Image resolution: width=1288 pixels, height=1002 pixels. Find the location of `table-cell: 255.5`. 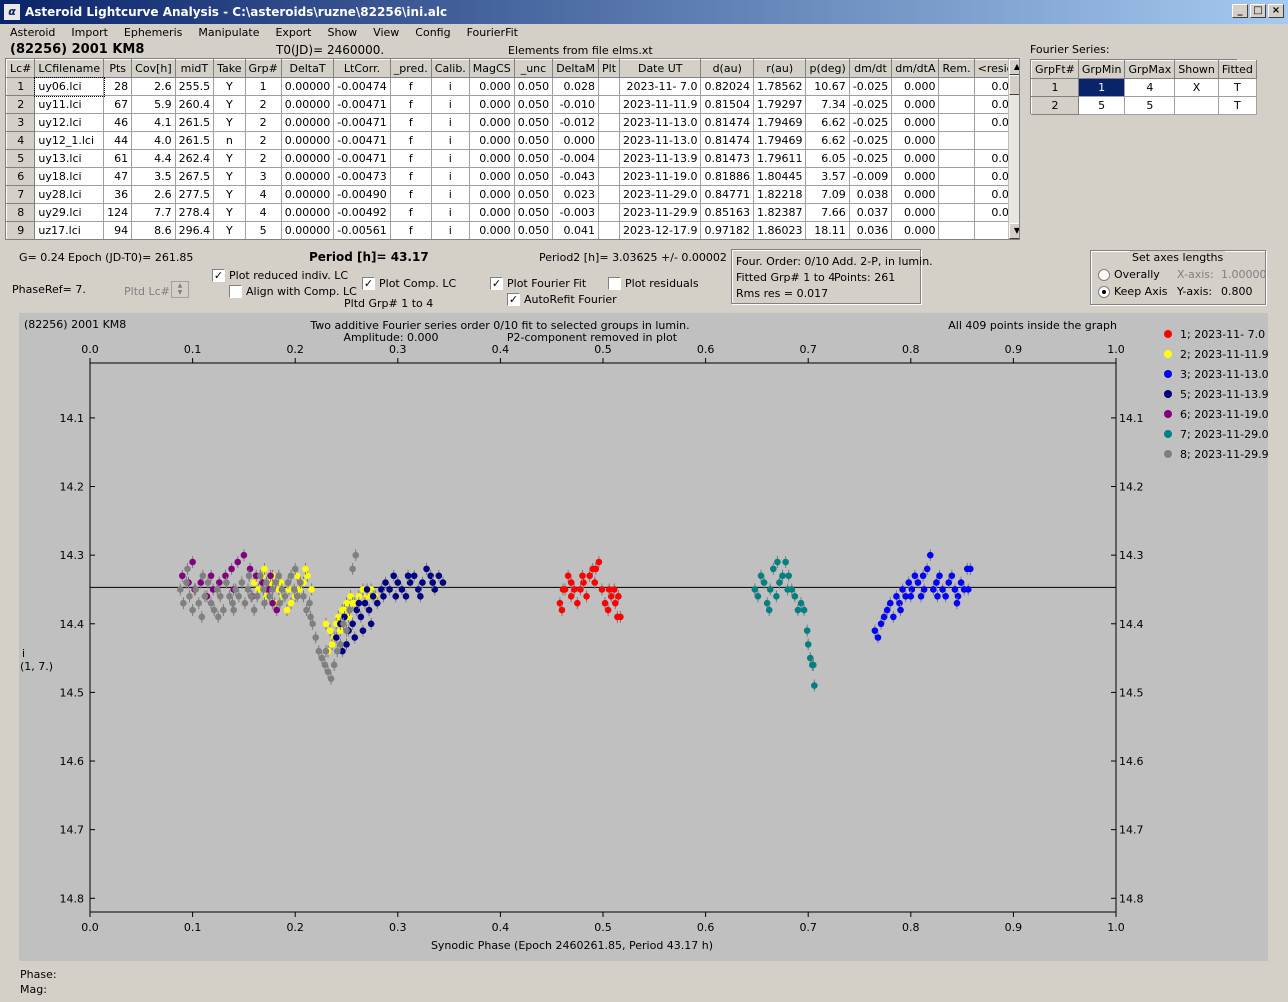

table-cell: 255.5 is located at coordinates (194, 86).